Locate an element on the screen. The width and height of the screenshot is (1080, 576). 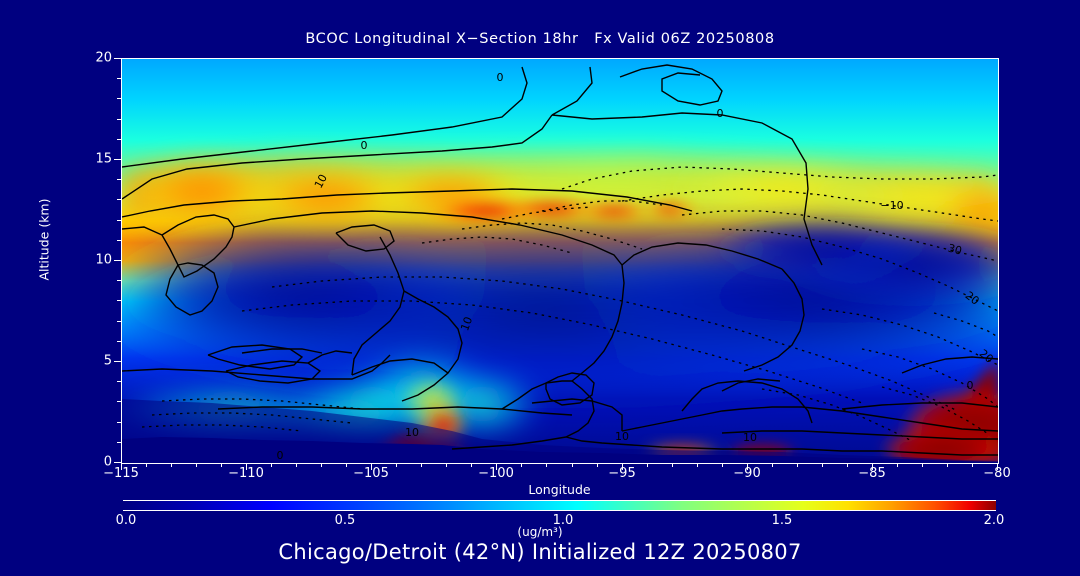
y-tick-label: 10 is located at coordinates (103, 260).